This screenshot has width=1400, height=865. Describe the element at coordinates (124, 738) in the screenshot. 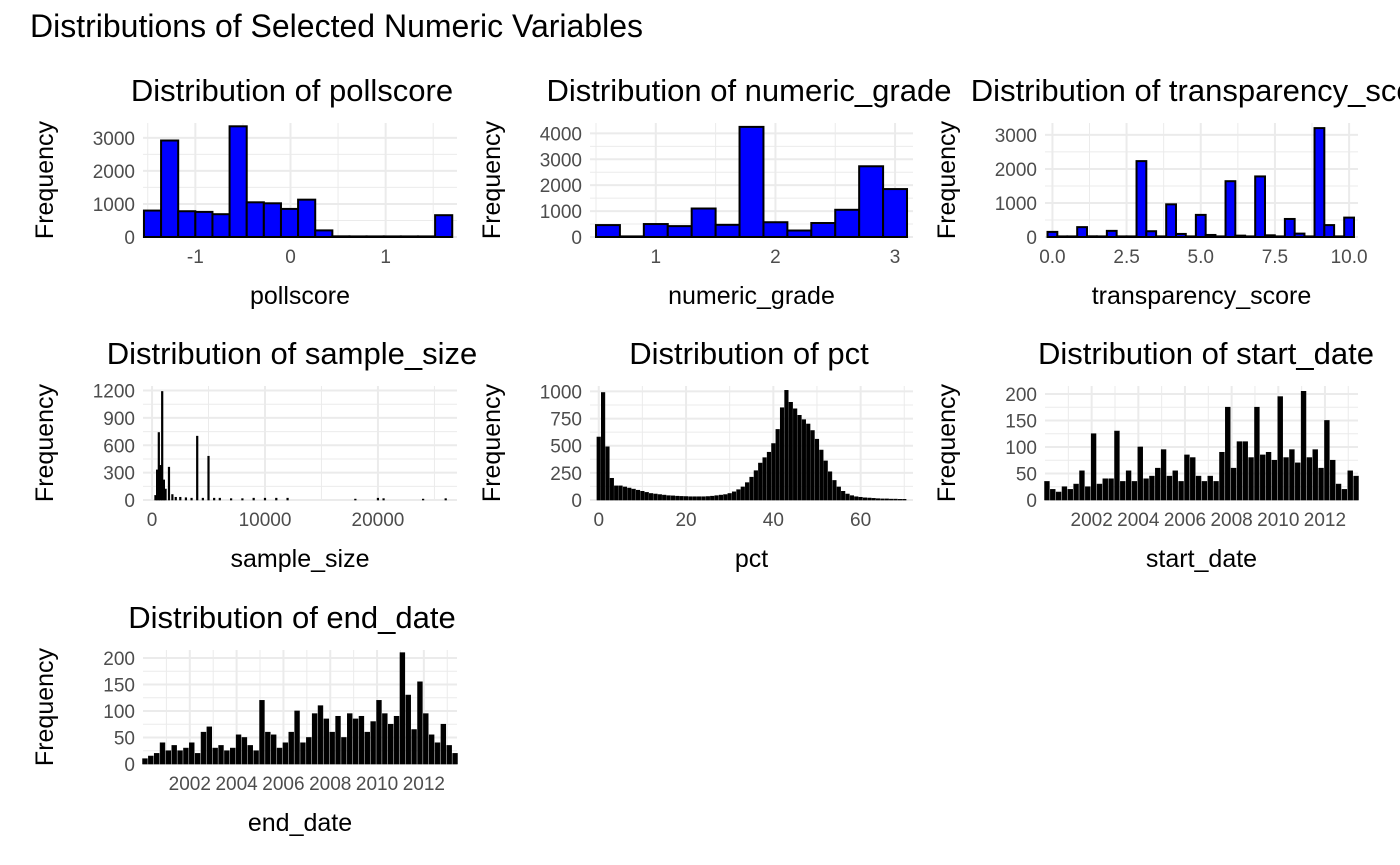

I see `y-tick-label: 50` at that location.